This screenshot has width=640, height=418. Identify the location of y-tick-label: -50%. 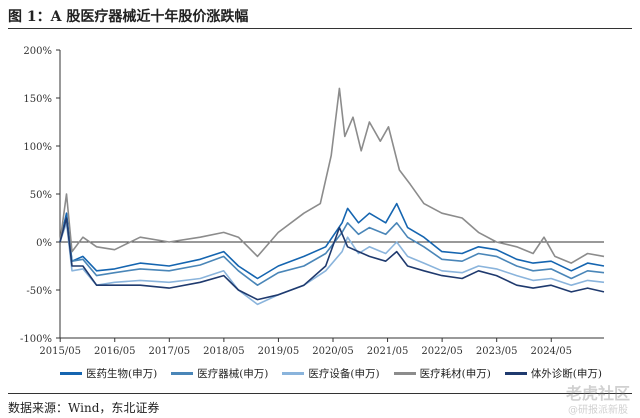
(39, 291).